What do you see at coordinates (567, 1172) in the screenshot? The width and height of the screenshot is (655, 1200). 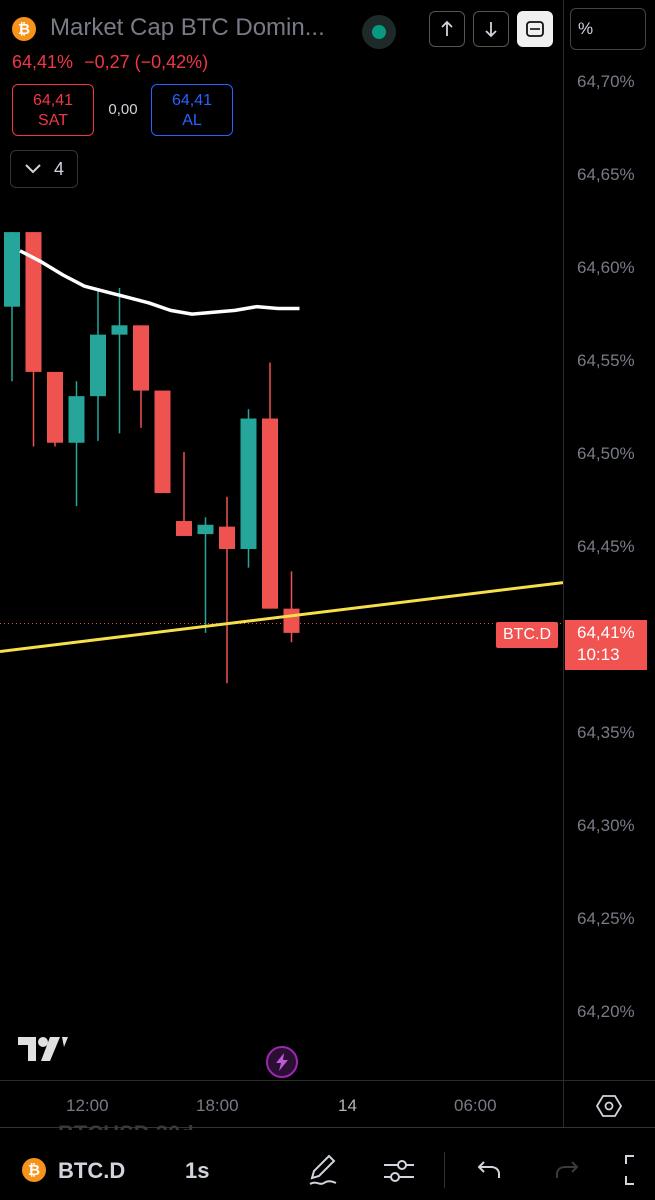 I see `redo-icon` at bounding box center [567, 1172].